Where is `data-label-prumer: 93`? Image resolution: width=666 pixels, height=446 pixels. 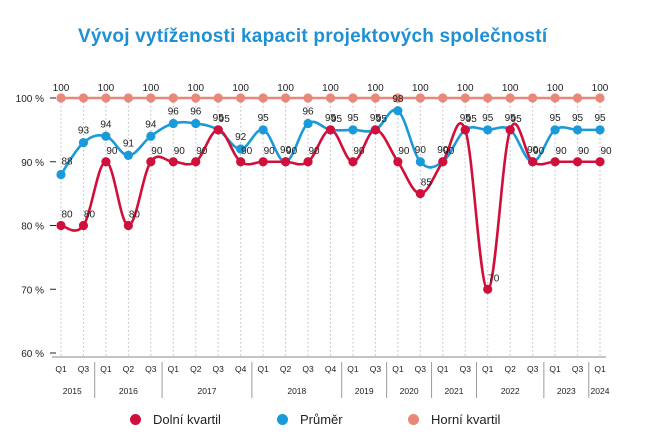
data-label-prumer: 93 is located at coordinates (84, 131).